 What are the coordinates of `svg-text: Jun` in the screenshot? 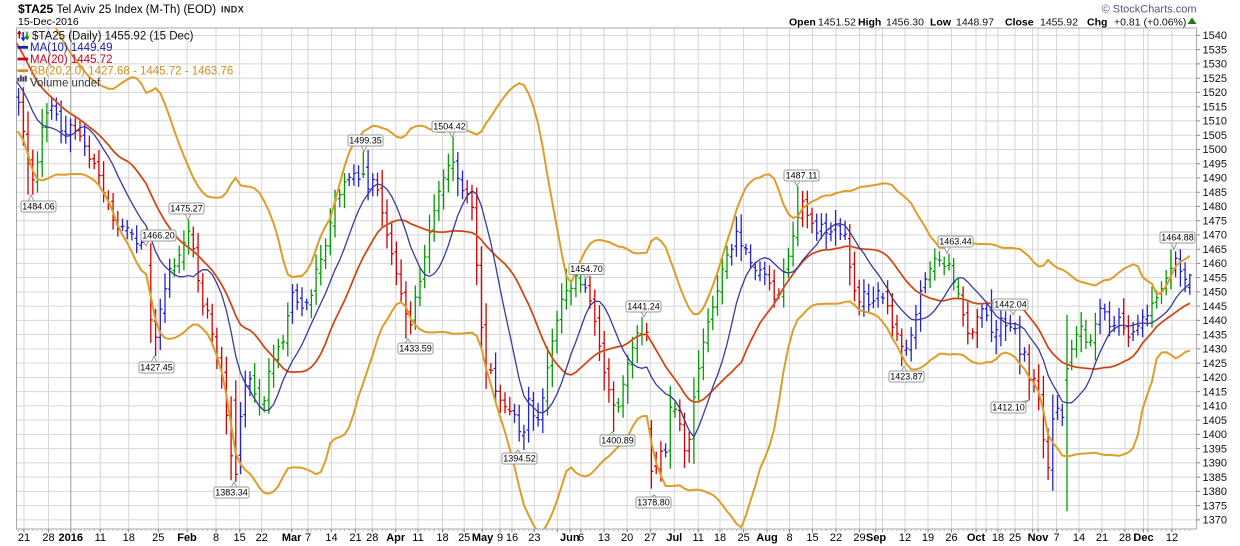 It's located at (570, 538).